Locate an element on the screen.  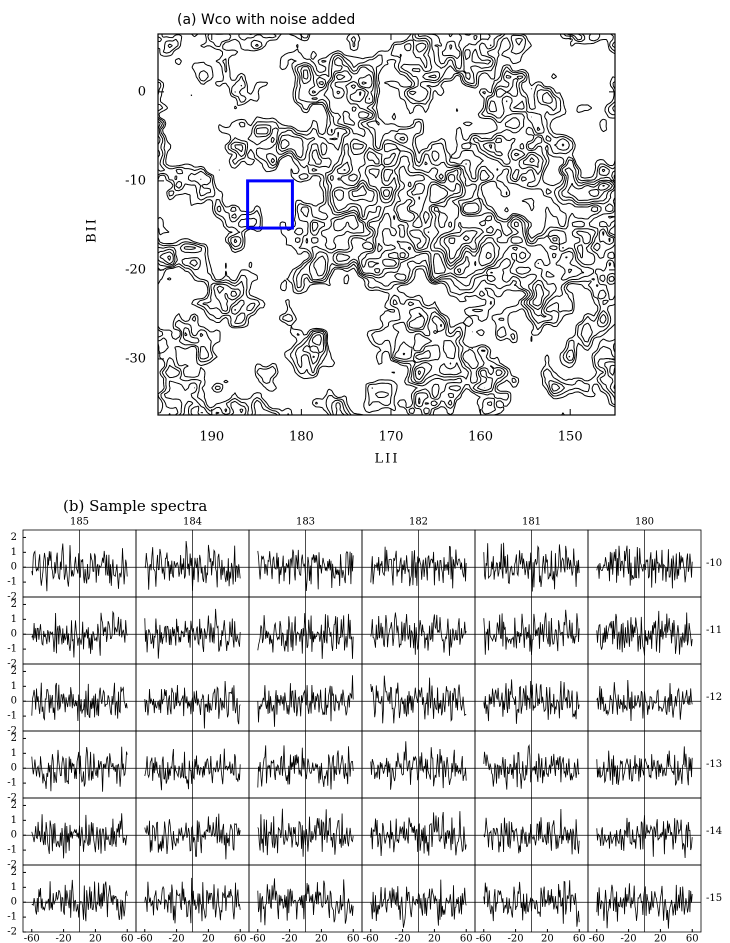
y-tick-label: -10 is located at coordinates (135, 180).